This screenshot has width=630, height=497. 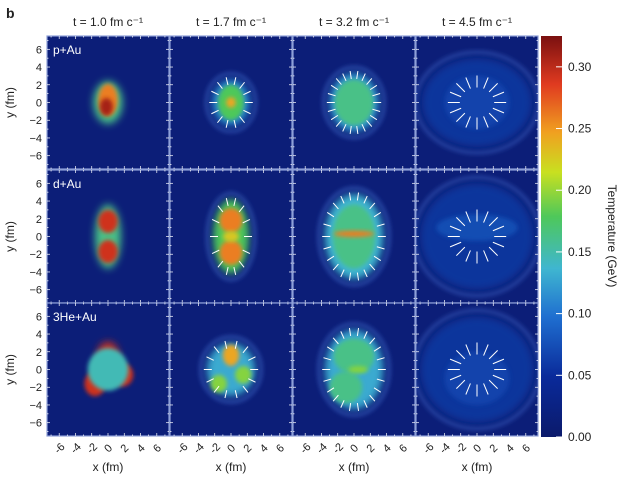 I want to click on x-tick-label: 4, so click(x=141, y=448).